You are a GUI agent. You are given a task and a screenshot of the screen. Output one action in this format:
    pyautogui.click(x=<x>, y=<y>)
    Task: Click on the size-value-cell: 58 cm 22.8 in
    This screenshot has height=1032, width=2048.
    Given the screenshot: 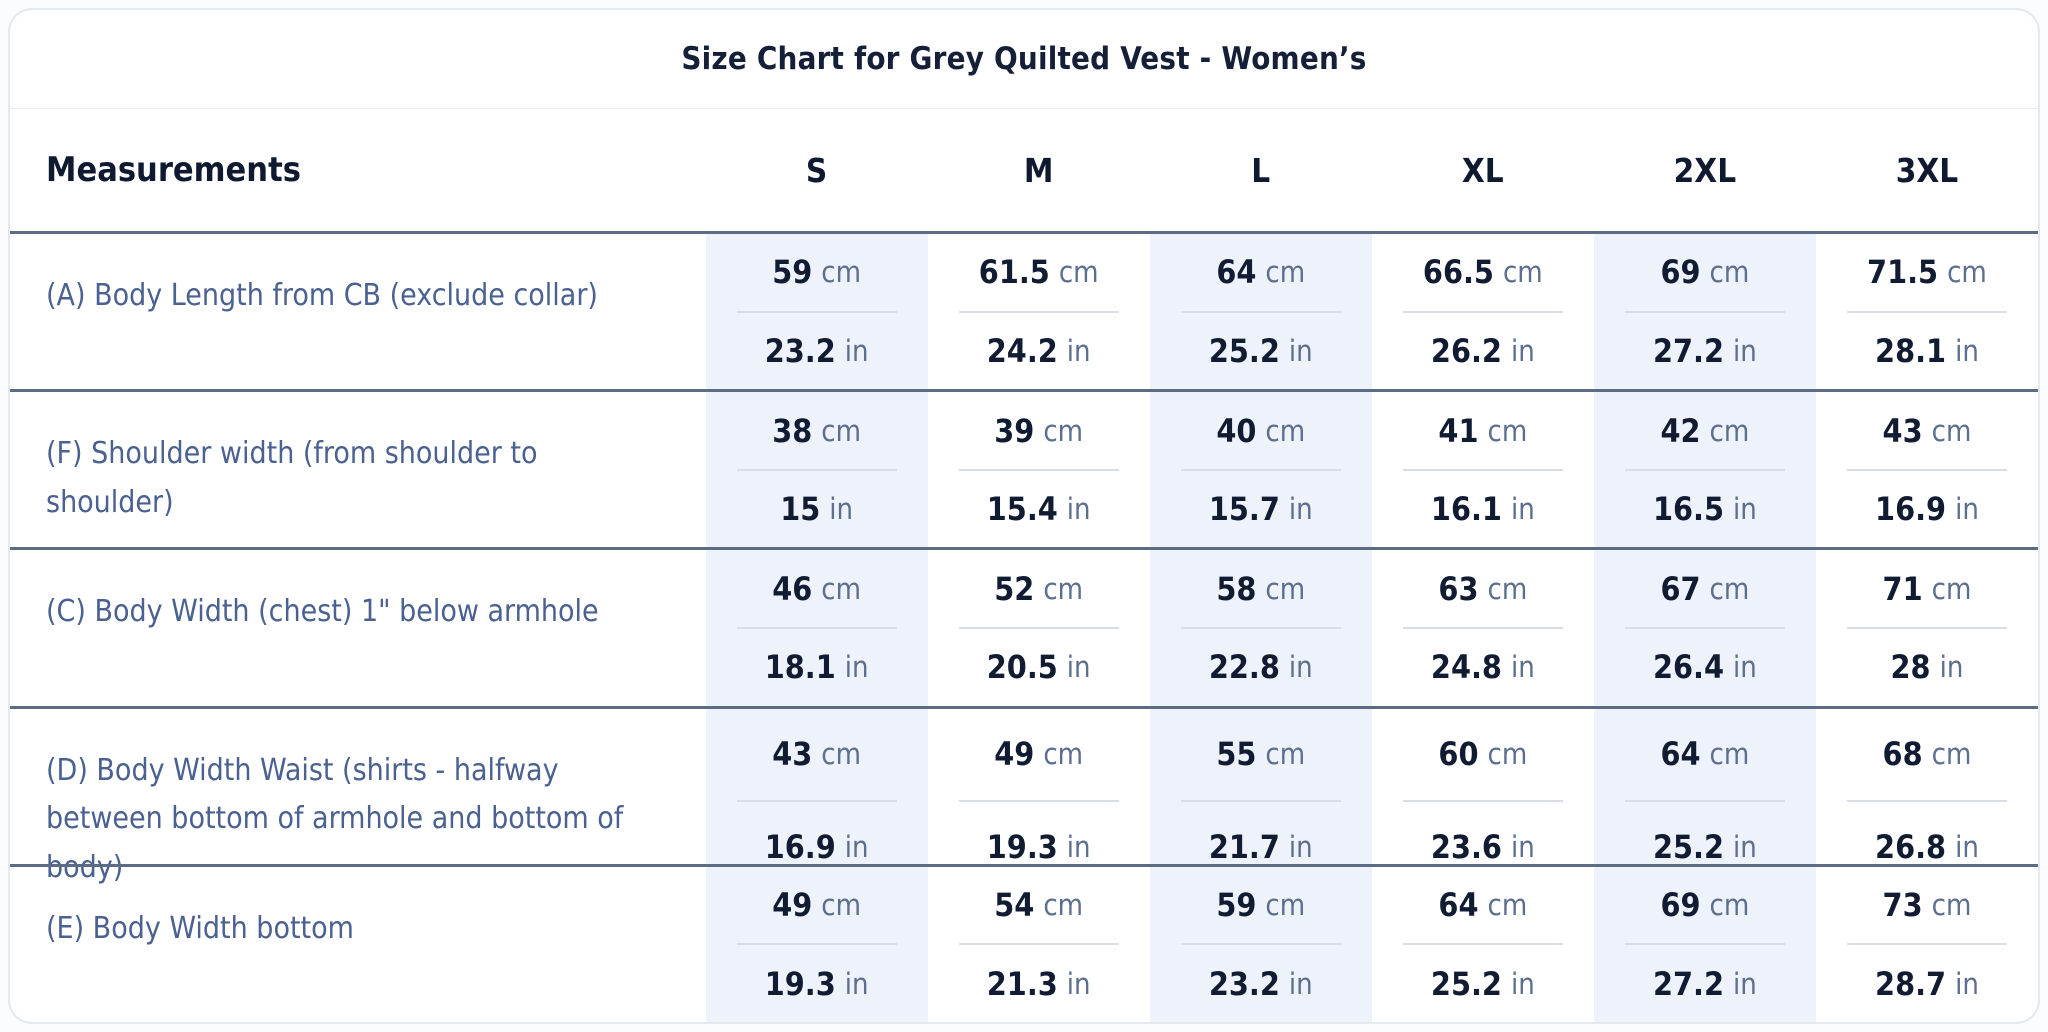 What is the action you would take?
    pyautogui.click(x=1260, y=628)
    